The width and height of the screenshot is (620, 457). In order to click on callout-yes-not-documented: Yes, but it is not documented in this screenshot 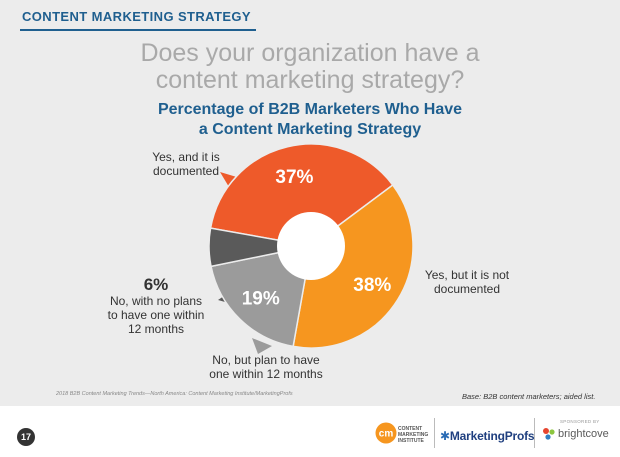, I will do `click(467, 282)`.